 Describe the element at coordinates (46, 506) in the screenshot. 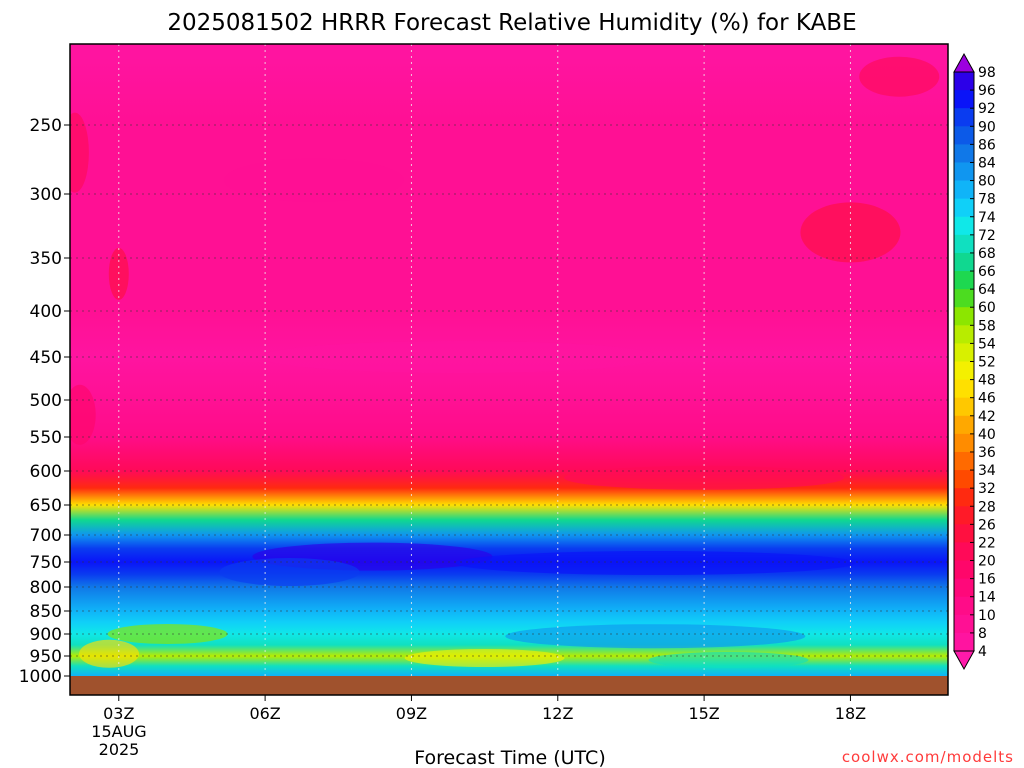

I see `y-tick-label: 650` at that location.